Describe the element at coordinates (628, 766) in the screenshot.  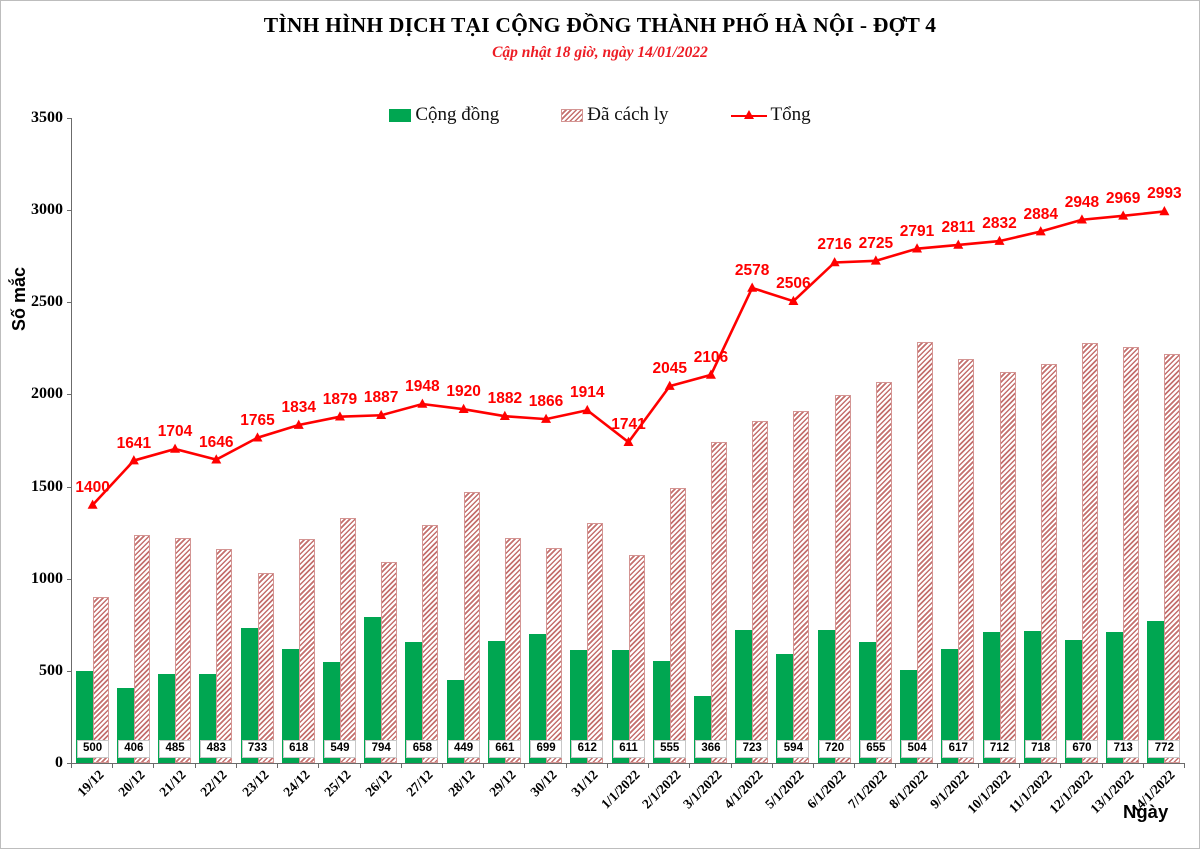
I see `x-axis-tickmarks` at that location.